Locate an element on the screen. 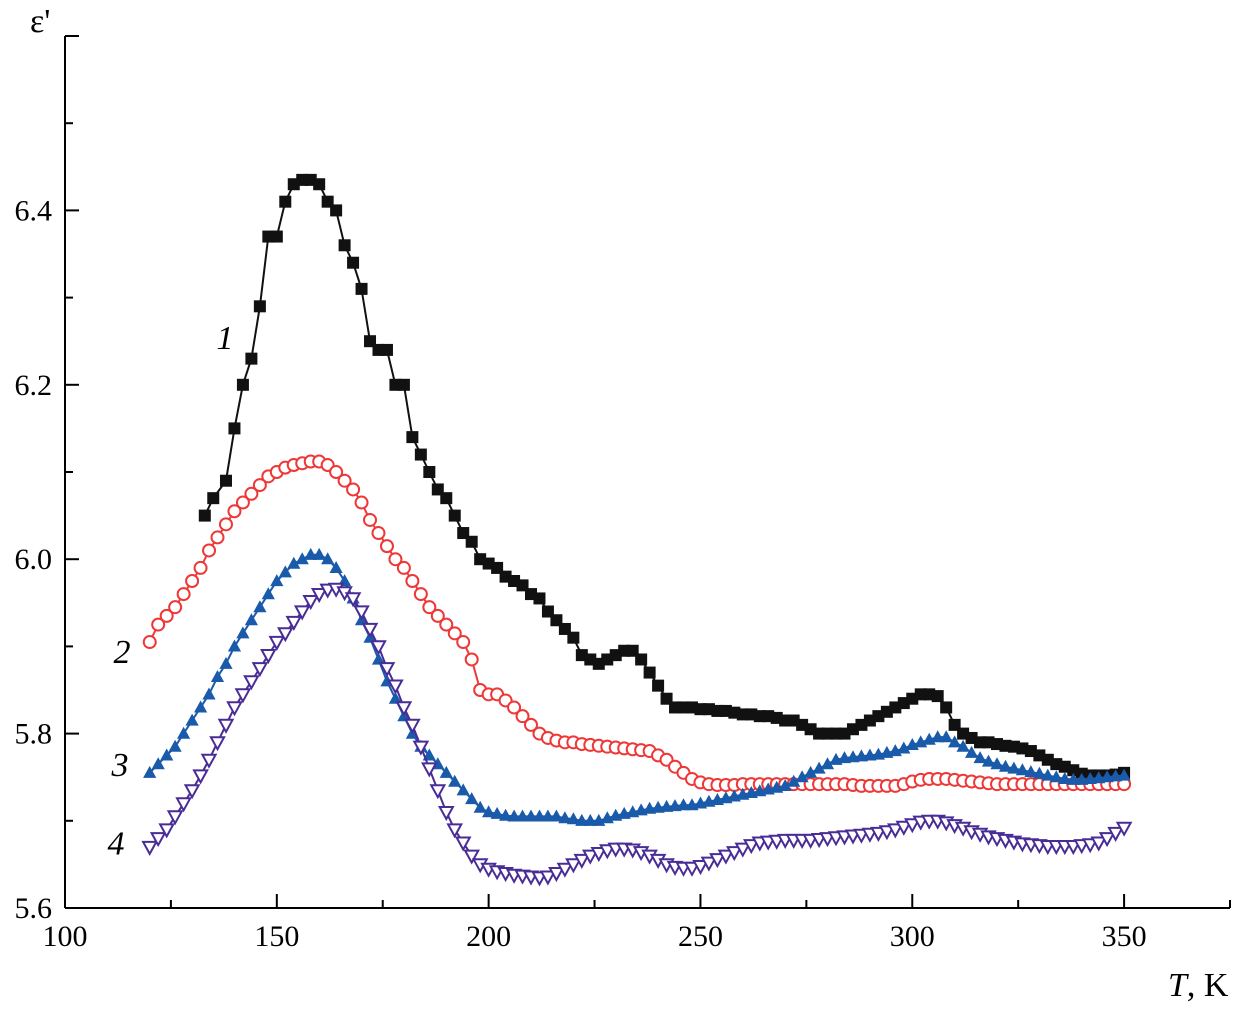  y-tick-label: 6.0 is located at coordinates (34, 559).